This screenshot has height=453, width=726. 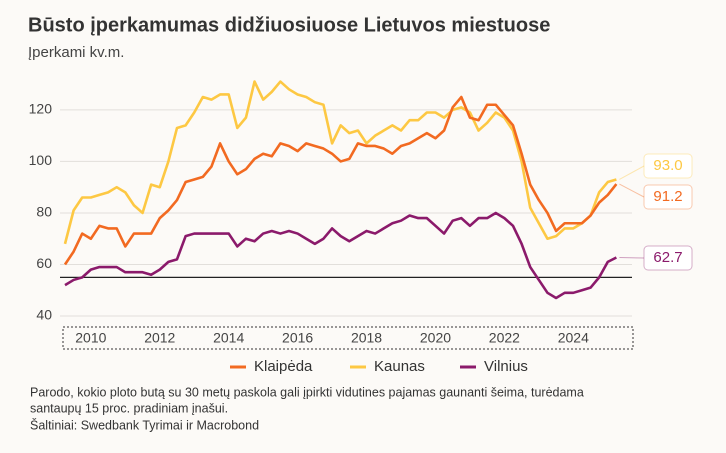 What do you see at coordinates (41, 109) in the screenshot?
I see `y-tick-label: 120` at bounding box center [41, 109].